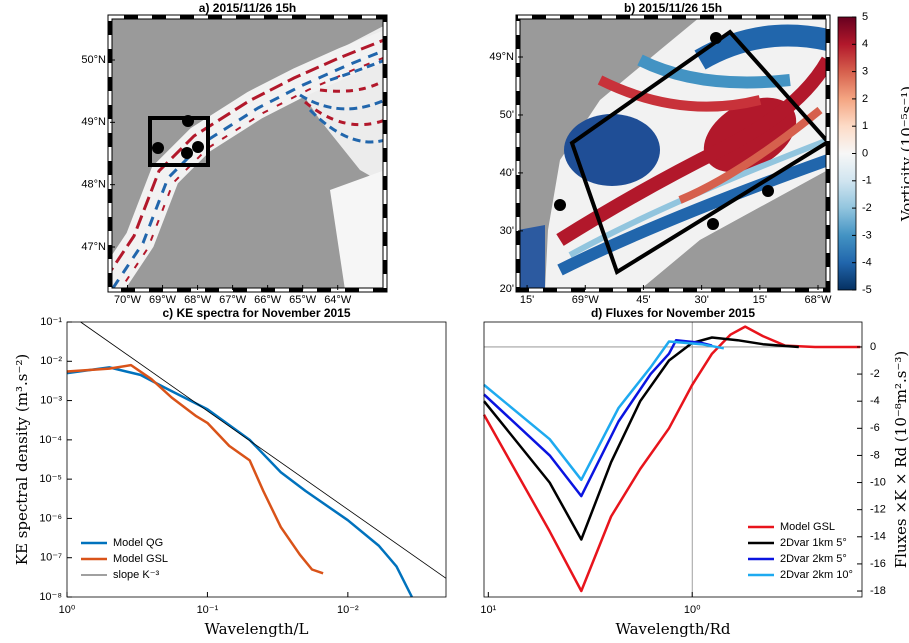 This screenshot has height=643, width=909. What do you see at coordinates (875, 401) in the screenshot?
I see `y-tick-label: -4` at bounding box center [875, 401].